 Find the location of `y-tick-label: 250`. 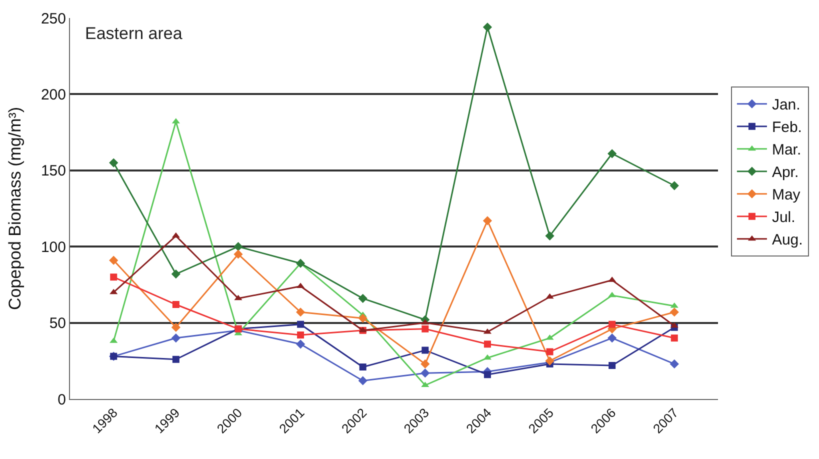

y-tick-label: 250 is located at coordinates (53, 19).